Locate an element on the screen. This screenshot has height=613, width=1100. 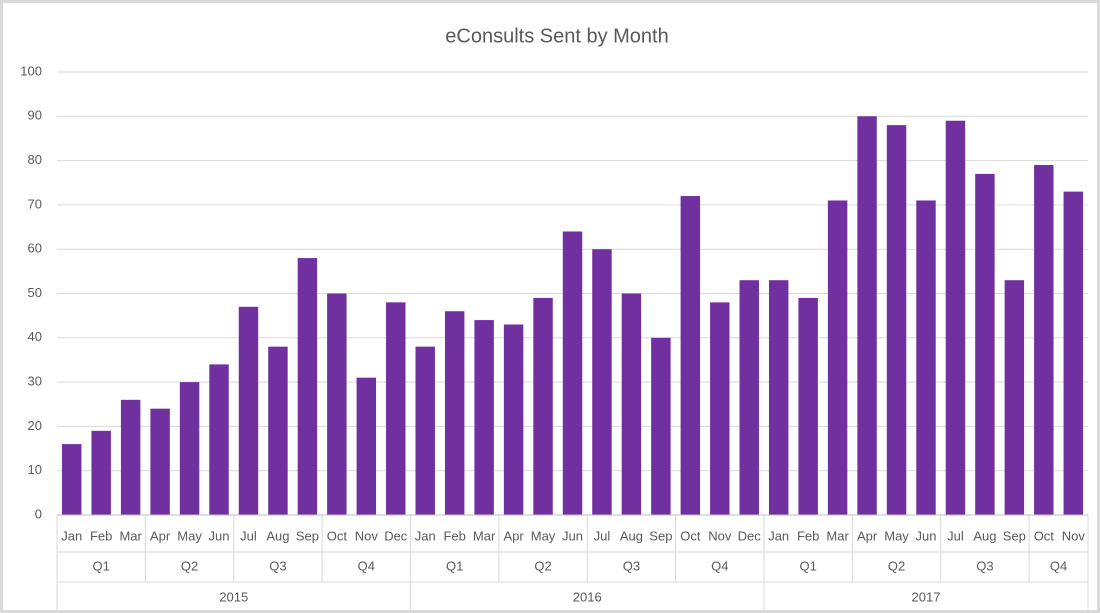
y-tick-label: 40 is located at coordinates (35, 336).